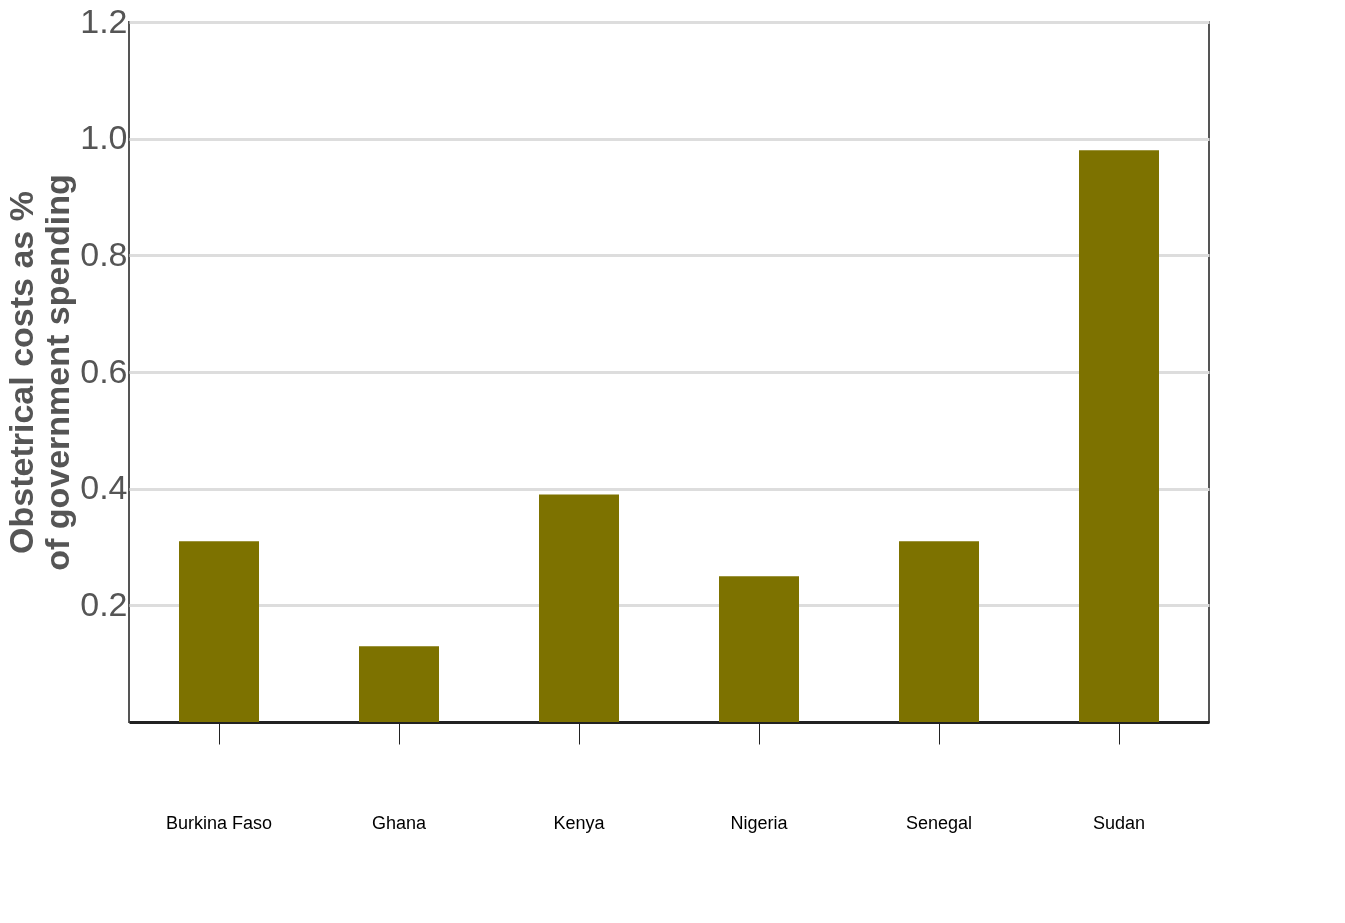 This screenshot has width=1345, height=923. Describe the element at coordinates (39, 372) in the screenshot. I see `y-axis-title: Obstetrical costs as % of government spending` at that location.